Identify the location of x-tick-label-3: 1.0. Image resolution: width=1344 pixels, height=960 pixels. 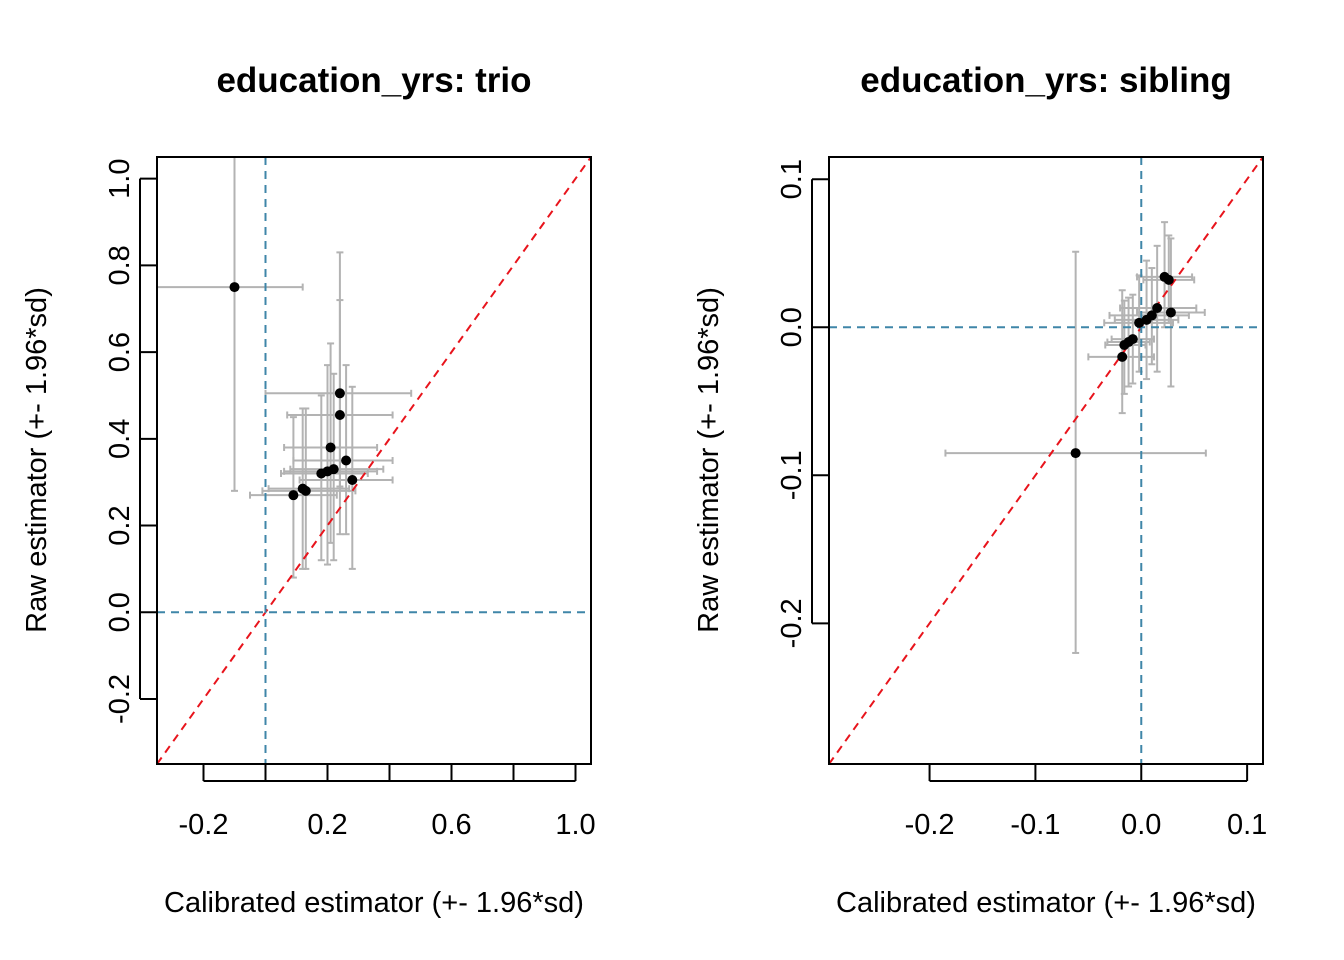
(575, 825).